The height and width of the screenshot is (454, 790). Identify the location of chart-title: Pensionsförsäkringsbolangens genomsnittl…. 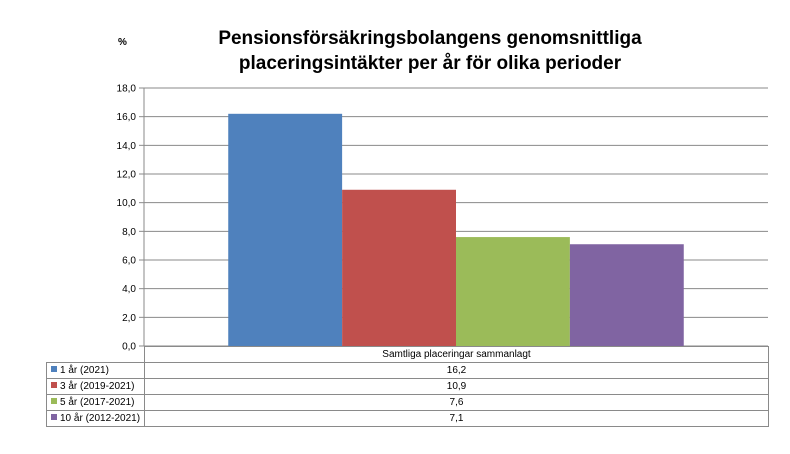
(430, 51).